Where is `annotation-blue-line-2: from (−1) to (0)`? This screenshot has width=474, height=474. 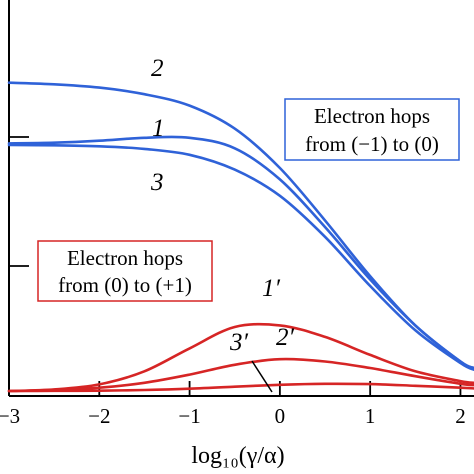
annotation-blue-line-2: from (−1) to (0) is located at coordinates (372, 144).